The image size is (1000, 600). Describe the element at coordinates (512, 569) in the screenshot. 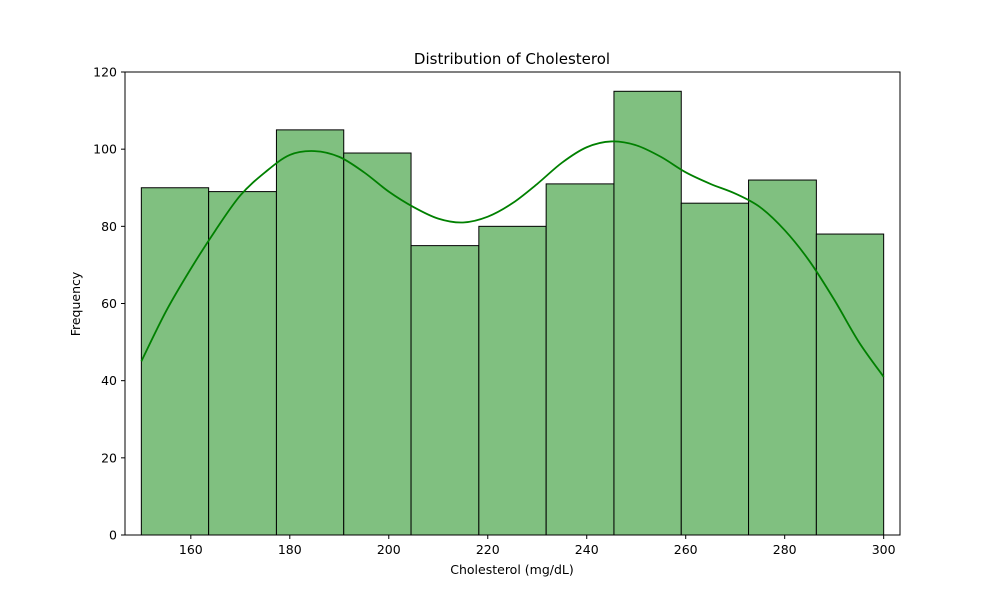

I see `x-axis-label: Cholesterol (mg/dL)` at that location.